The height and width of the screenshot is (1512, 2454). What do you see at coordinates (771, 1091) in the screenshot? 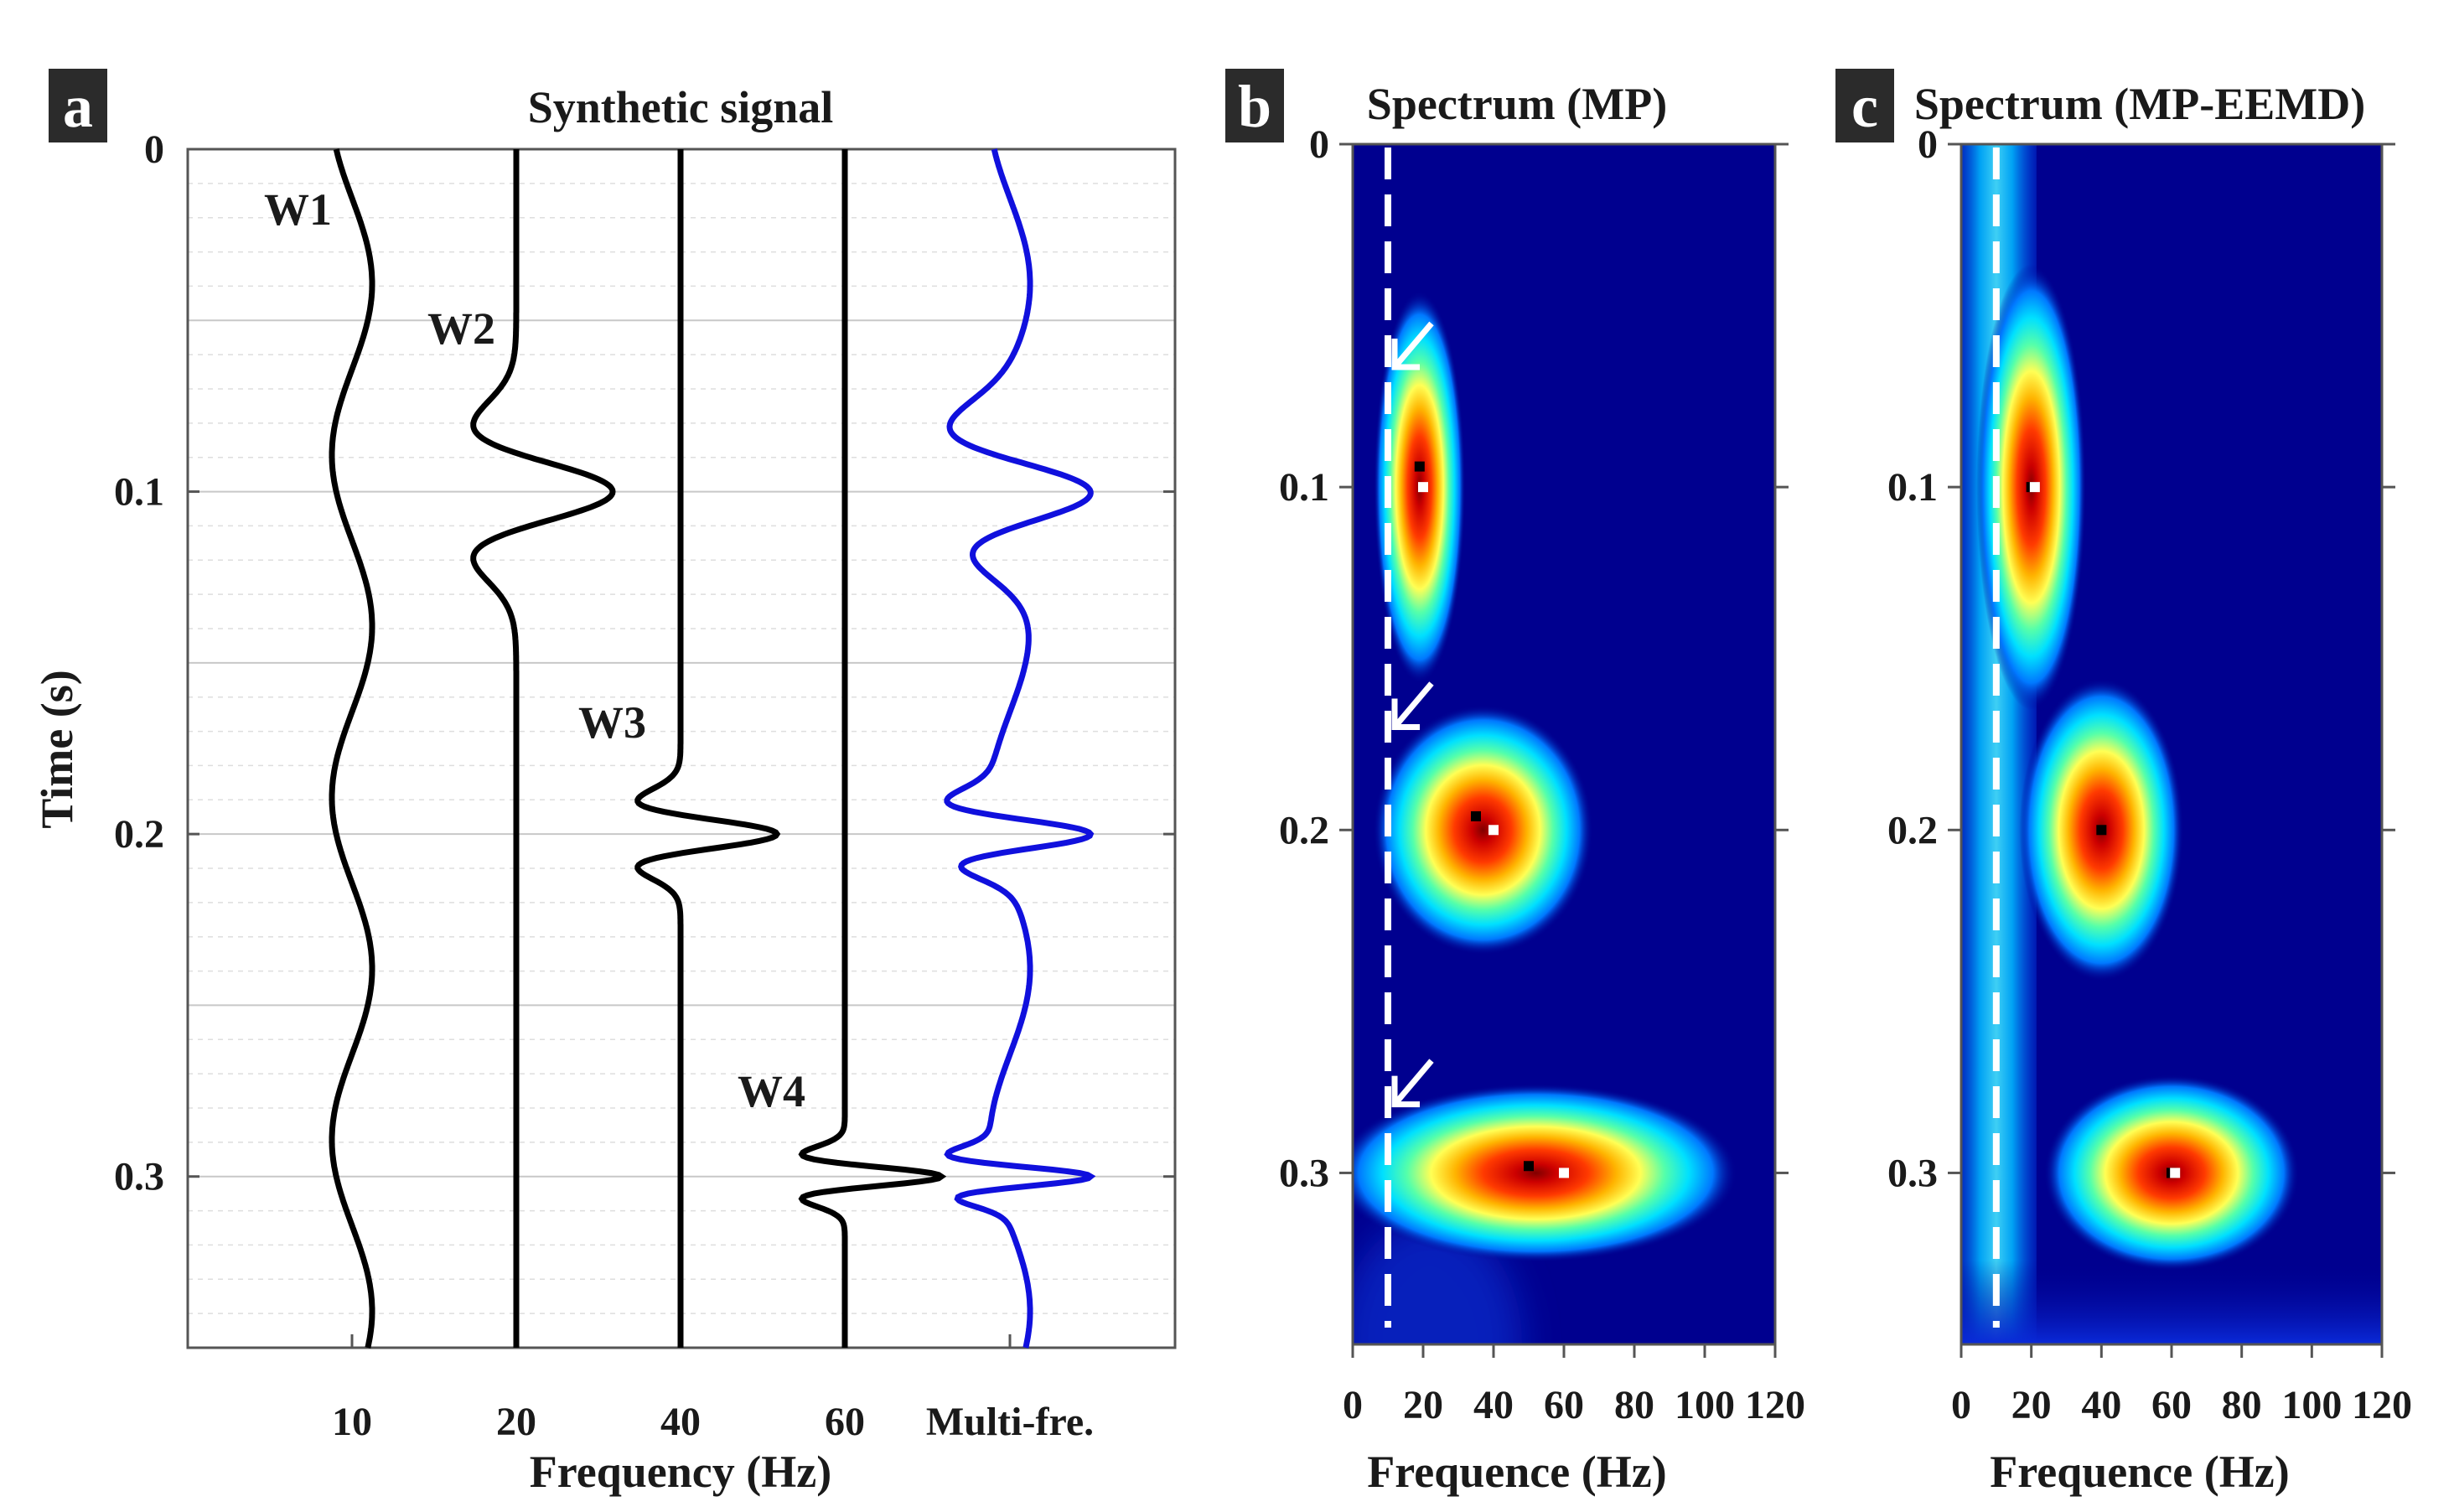
I see `wavelet-label: W4` at bounding box center [771, 1091].